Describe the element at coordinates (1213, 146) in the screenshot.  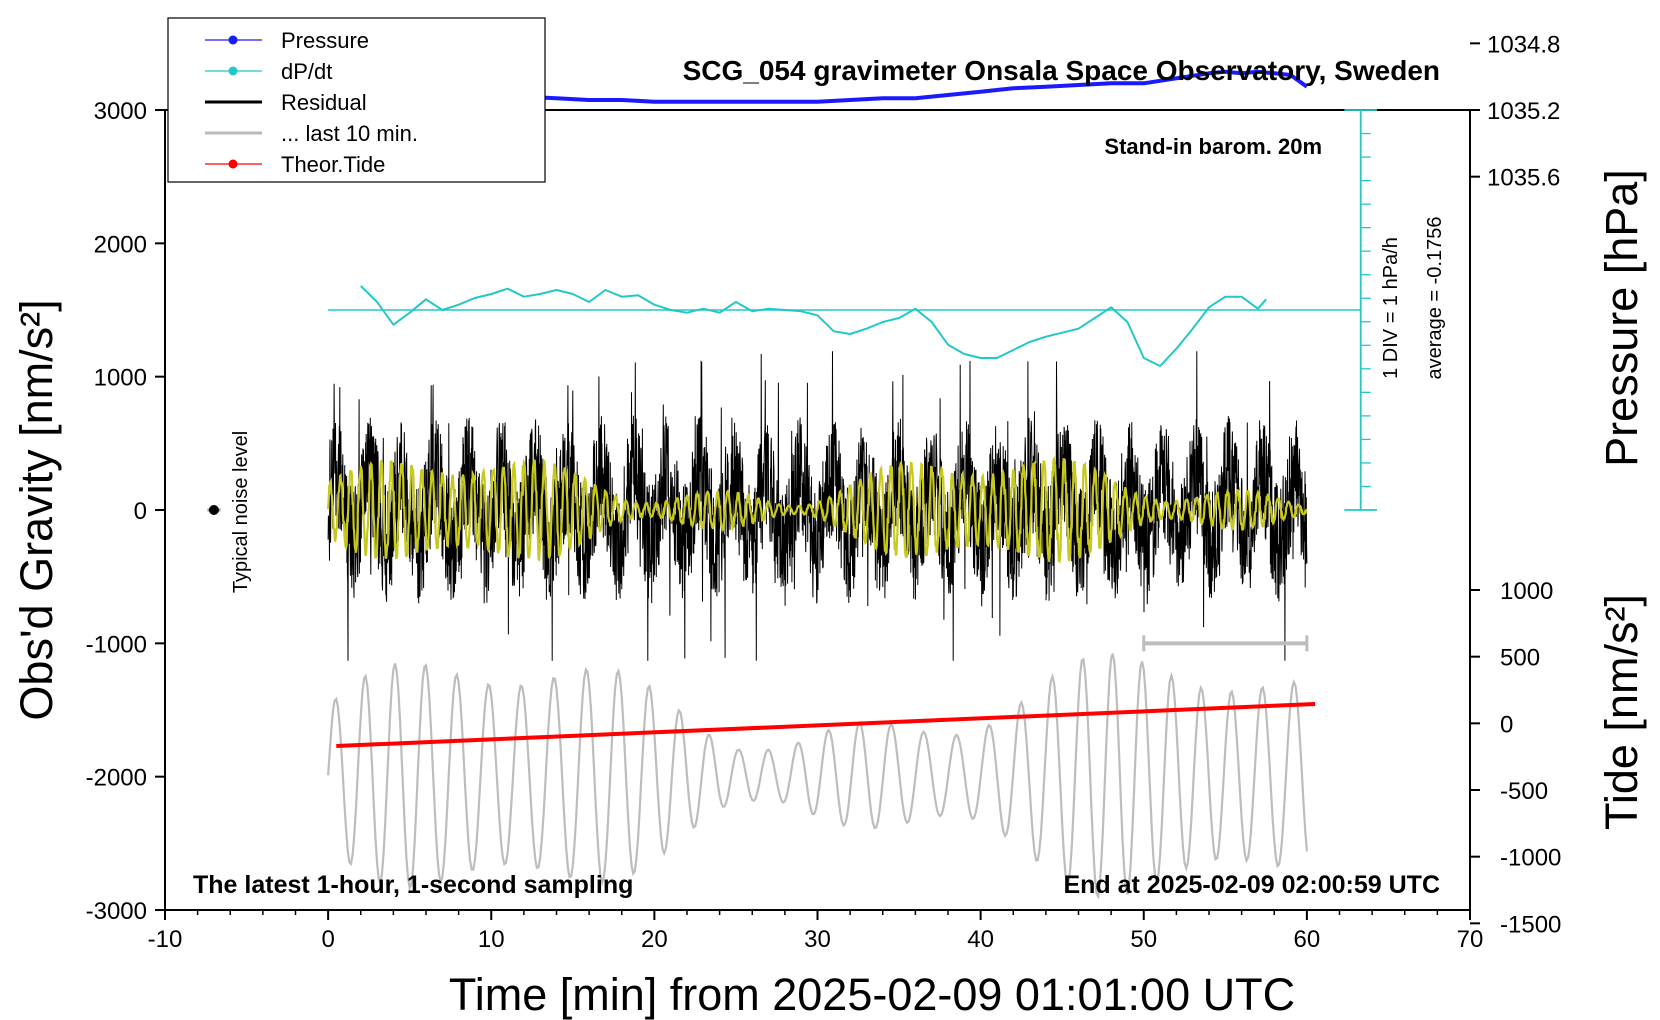
I see `annotation-stand-in-barom: Stand-in barom. 20m` at that location.